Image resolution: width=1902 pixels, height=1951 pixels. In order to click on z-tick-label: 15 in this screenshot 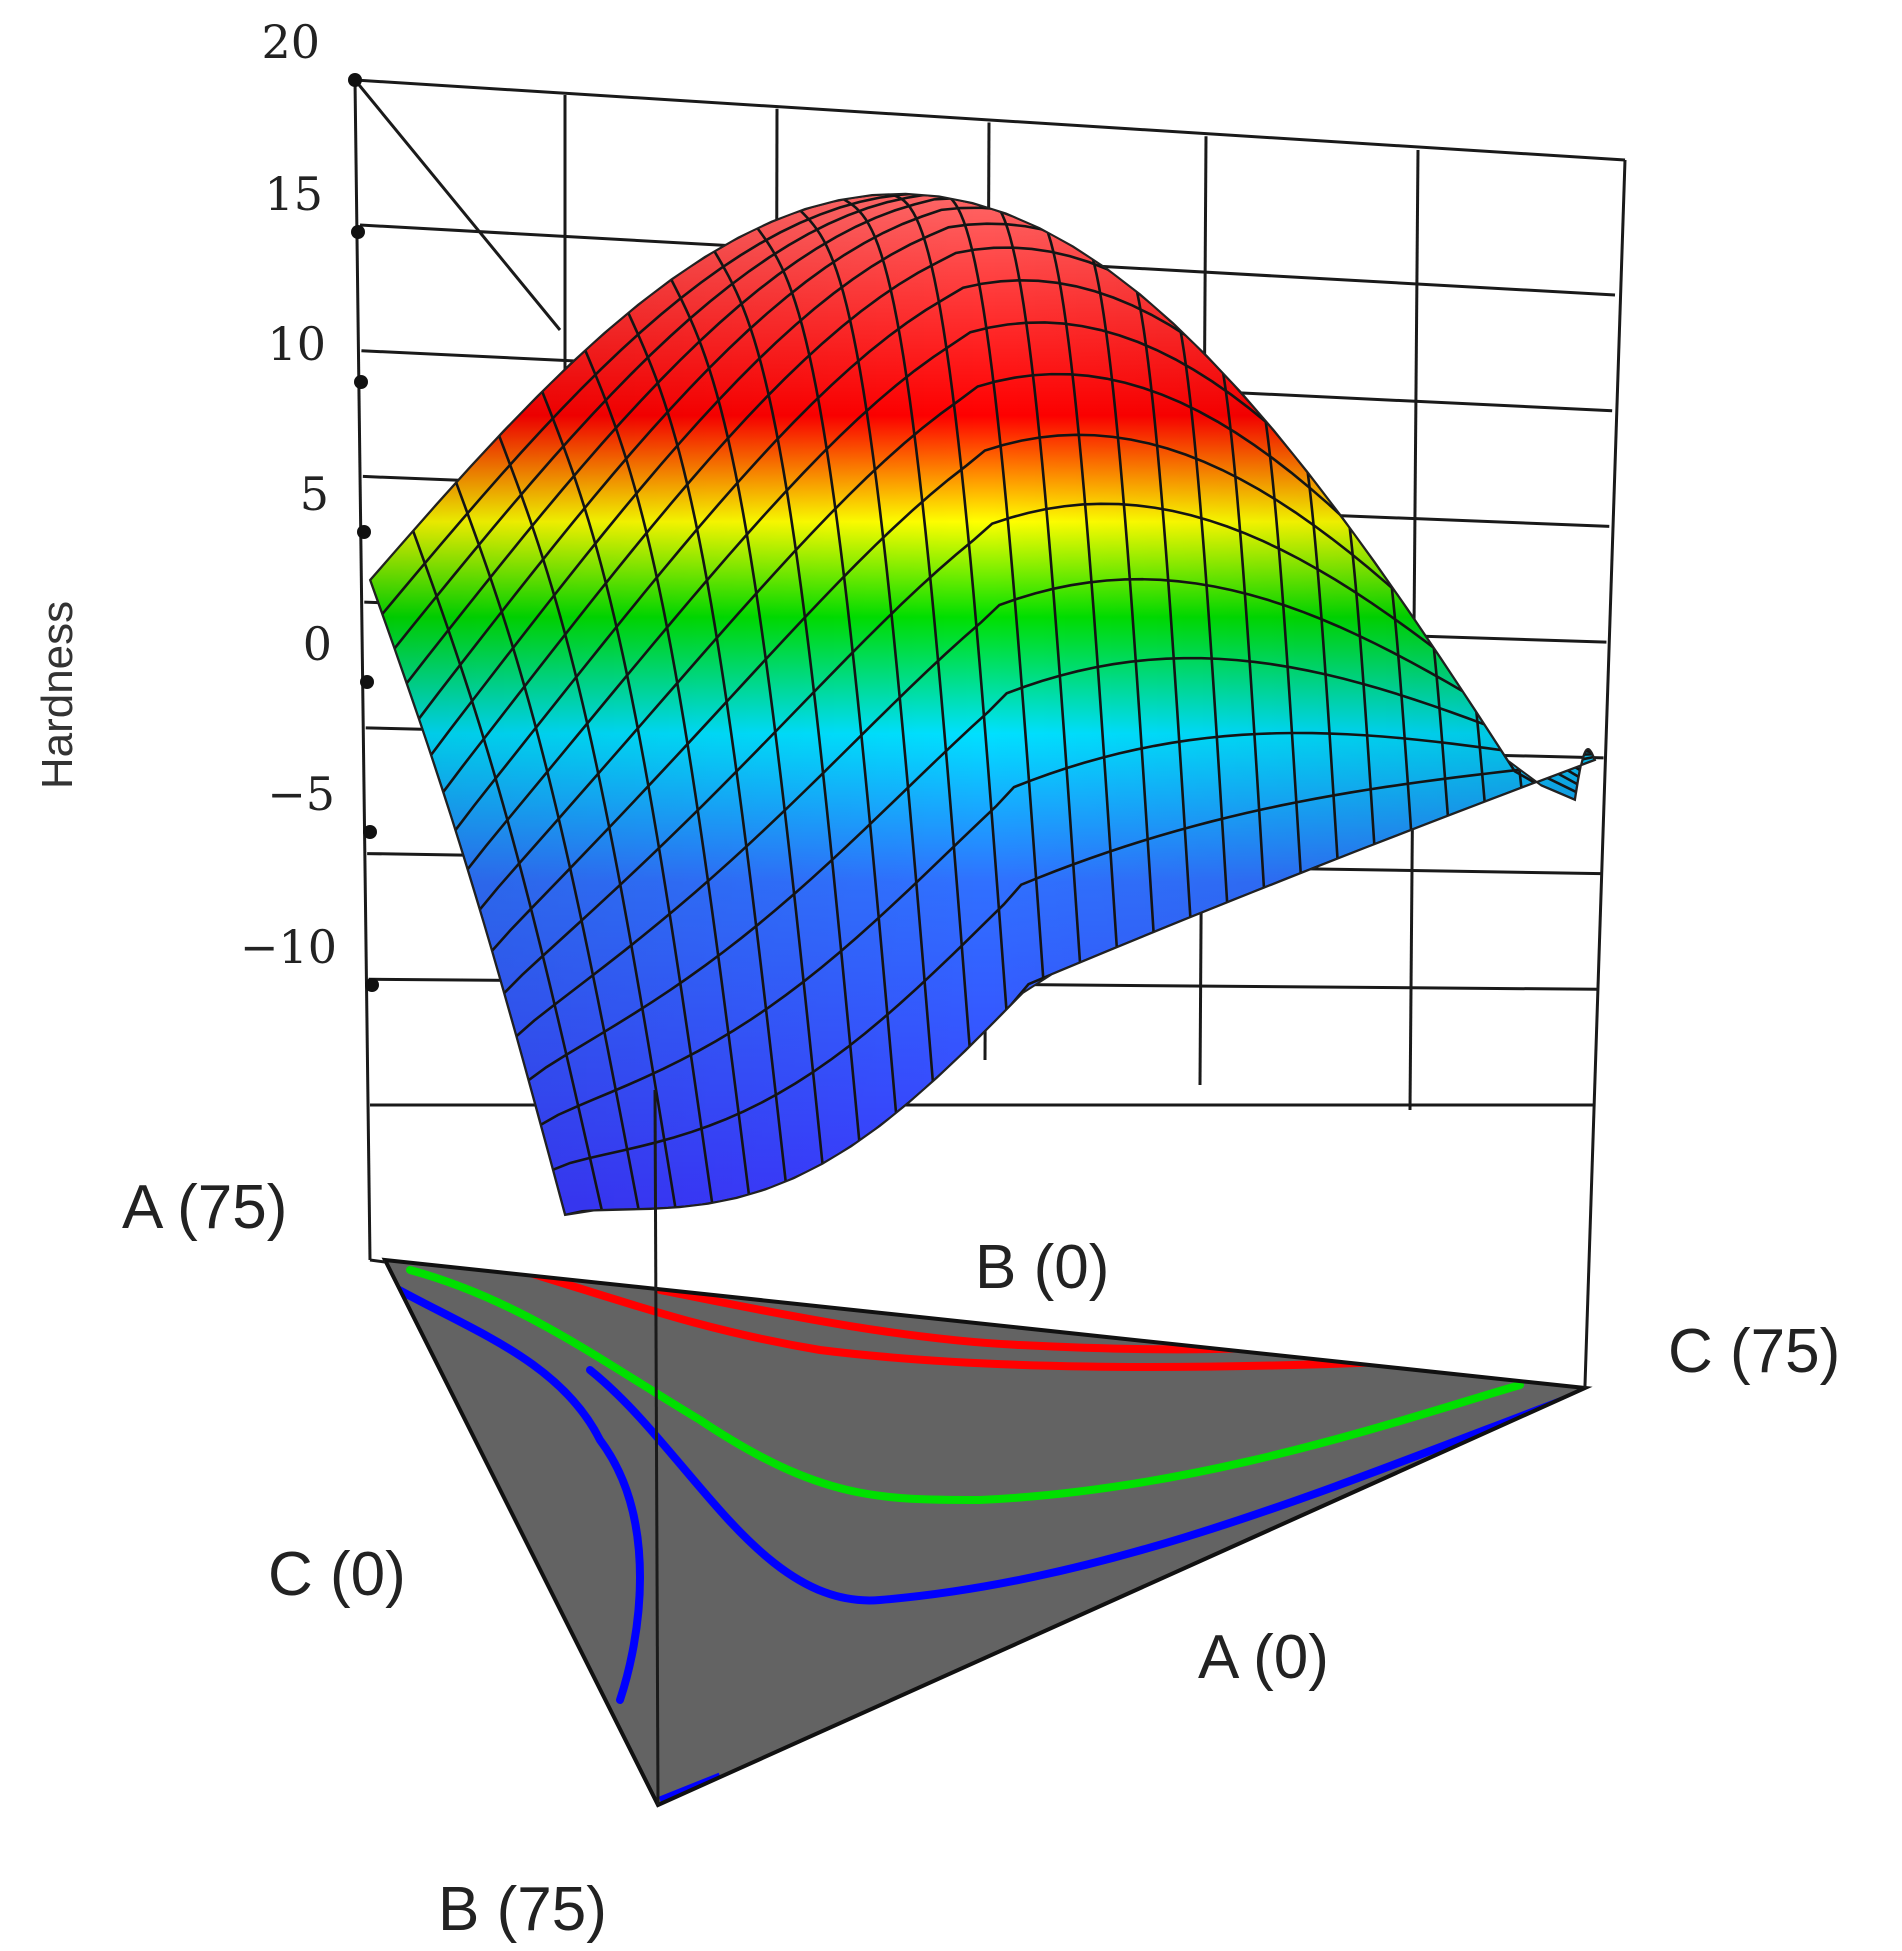, I will do `click(293, 194)`.